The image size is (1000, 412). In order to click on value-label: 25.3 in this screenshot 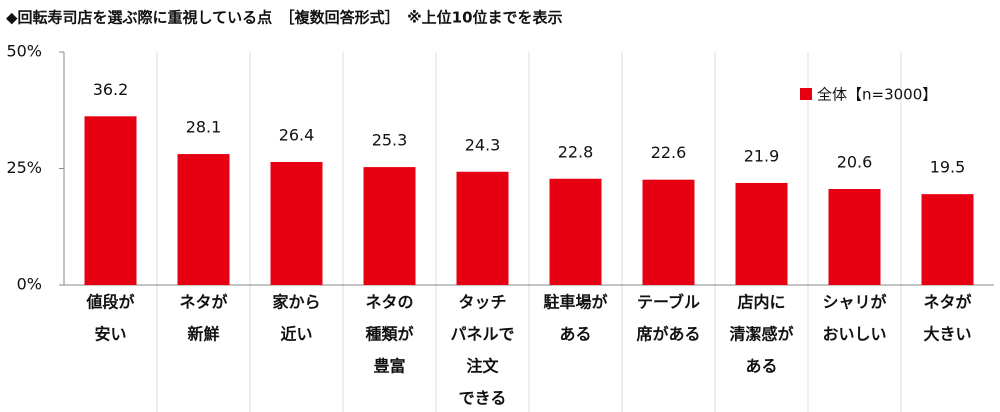, I will do `click(390, 140)`.